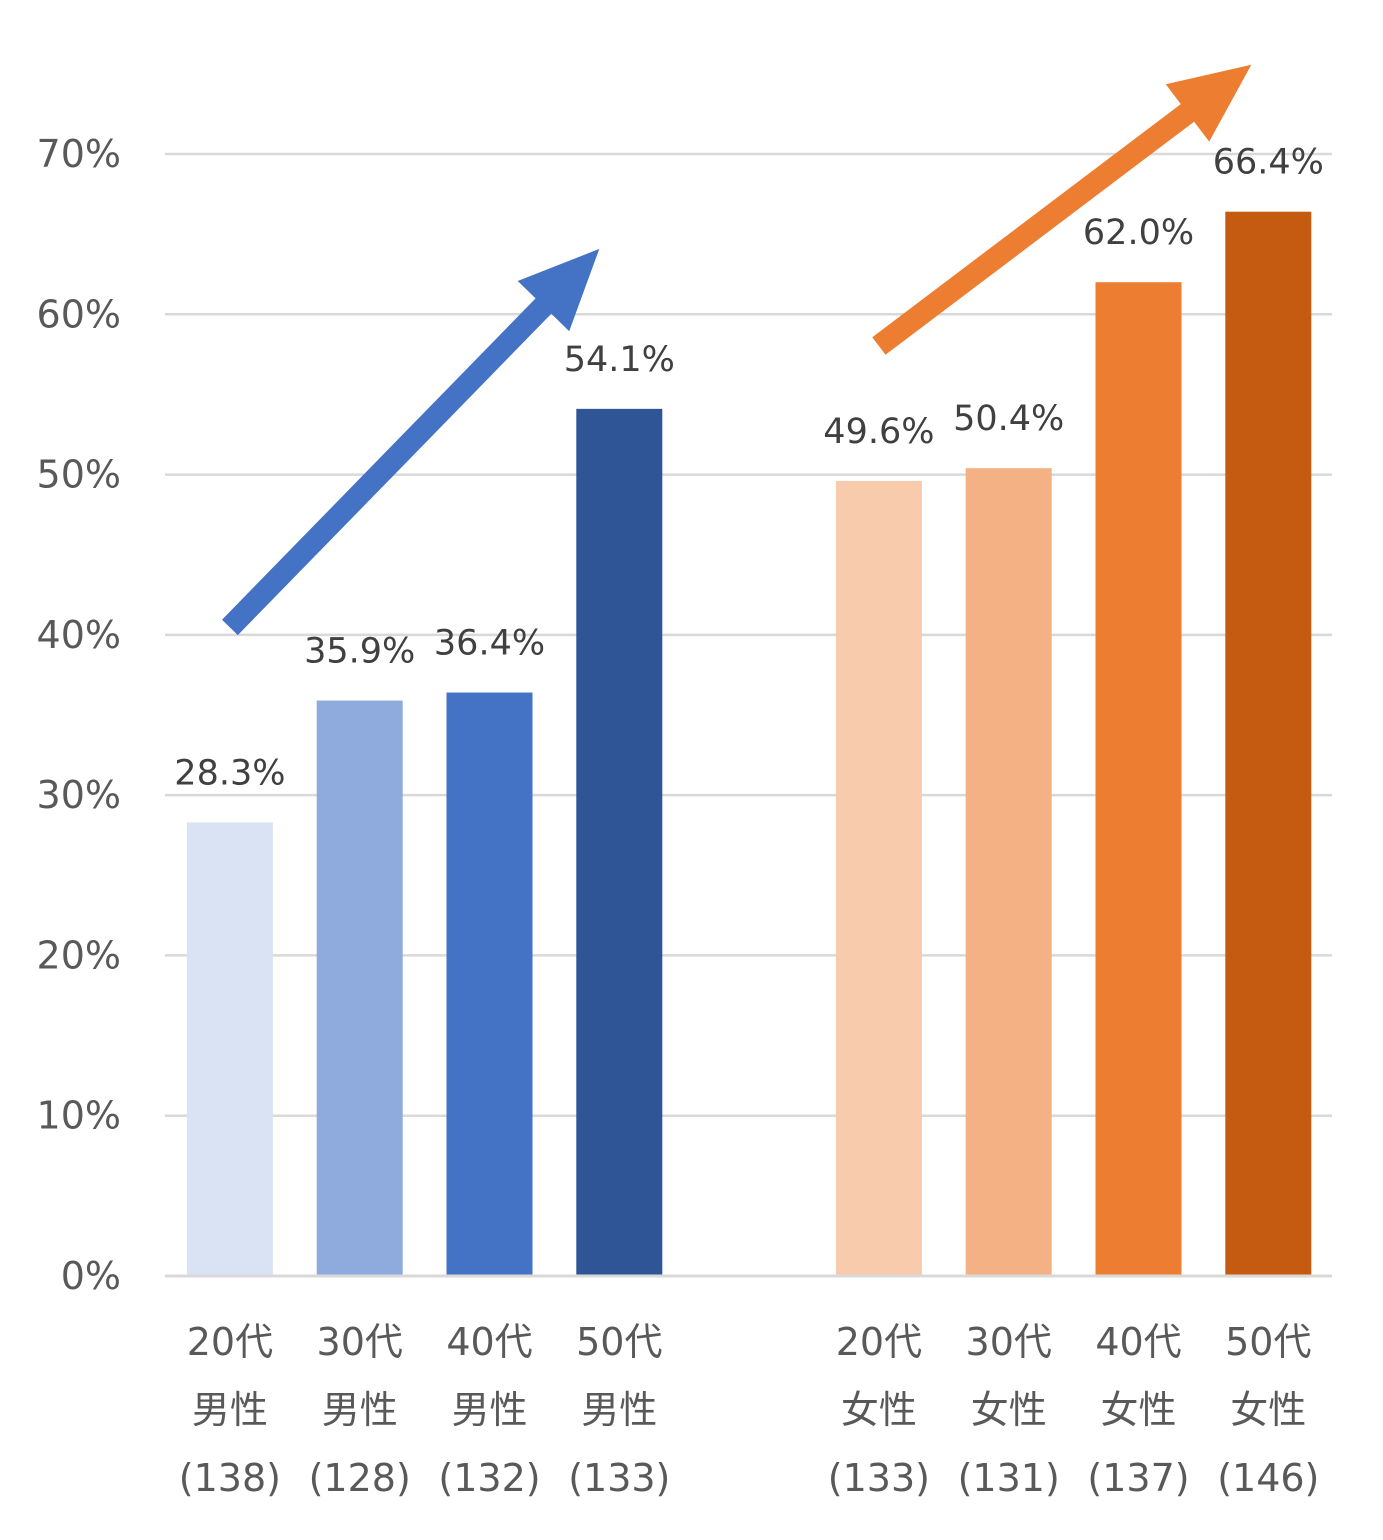 This screenshot has height=1540, width=1383. I want to click on y-tick-label: 0%, so click(91, 1276).